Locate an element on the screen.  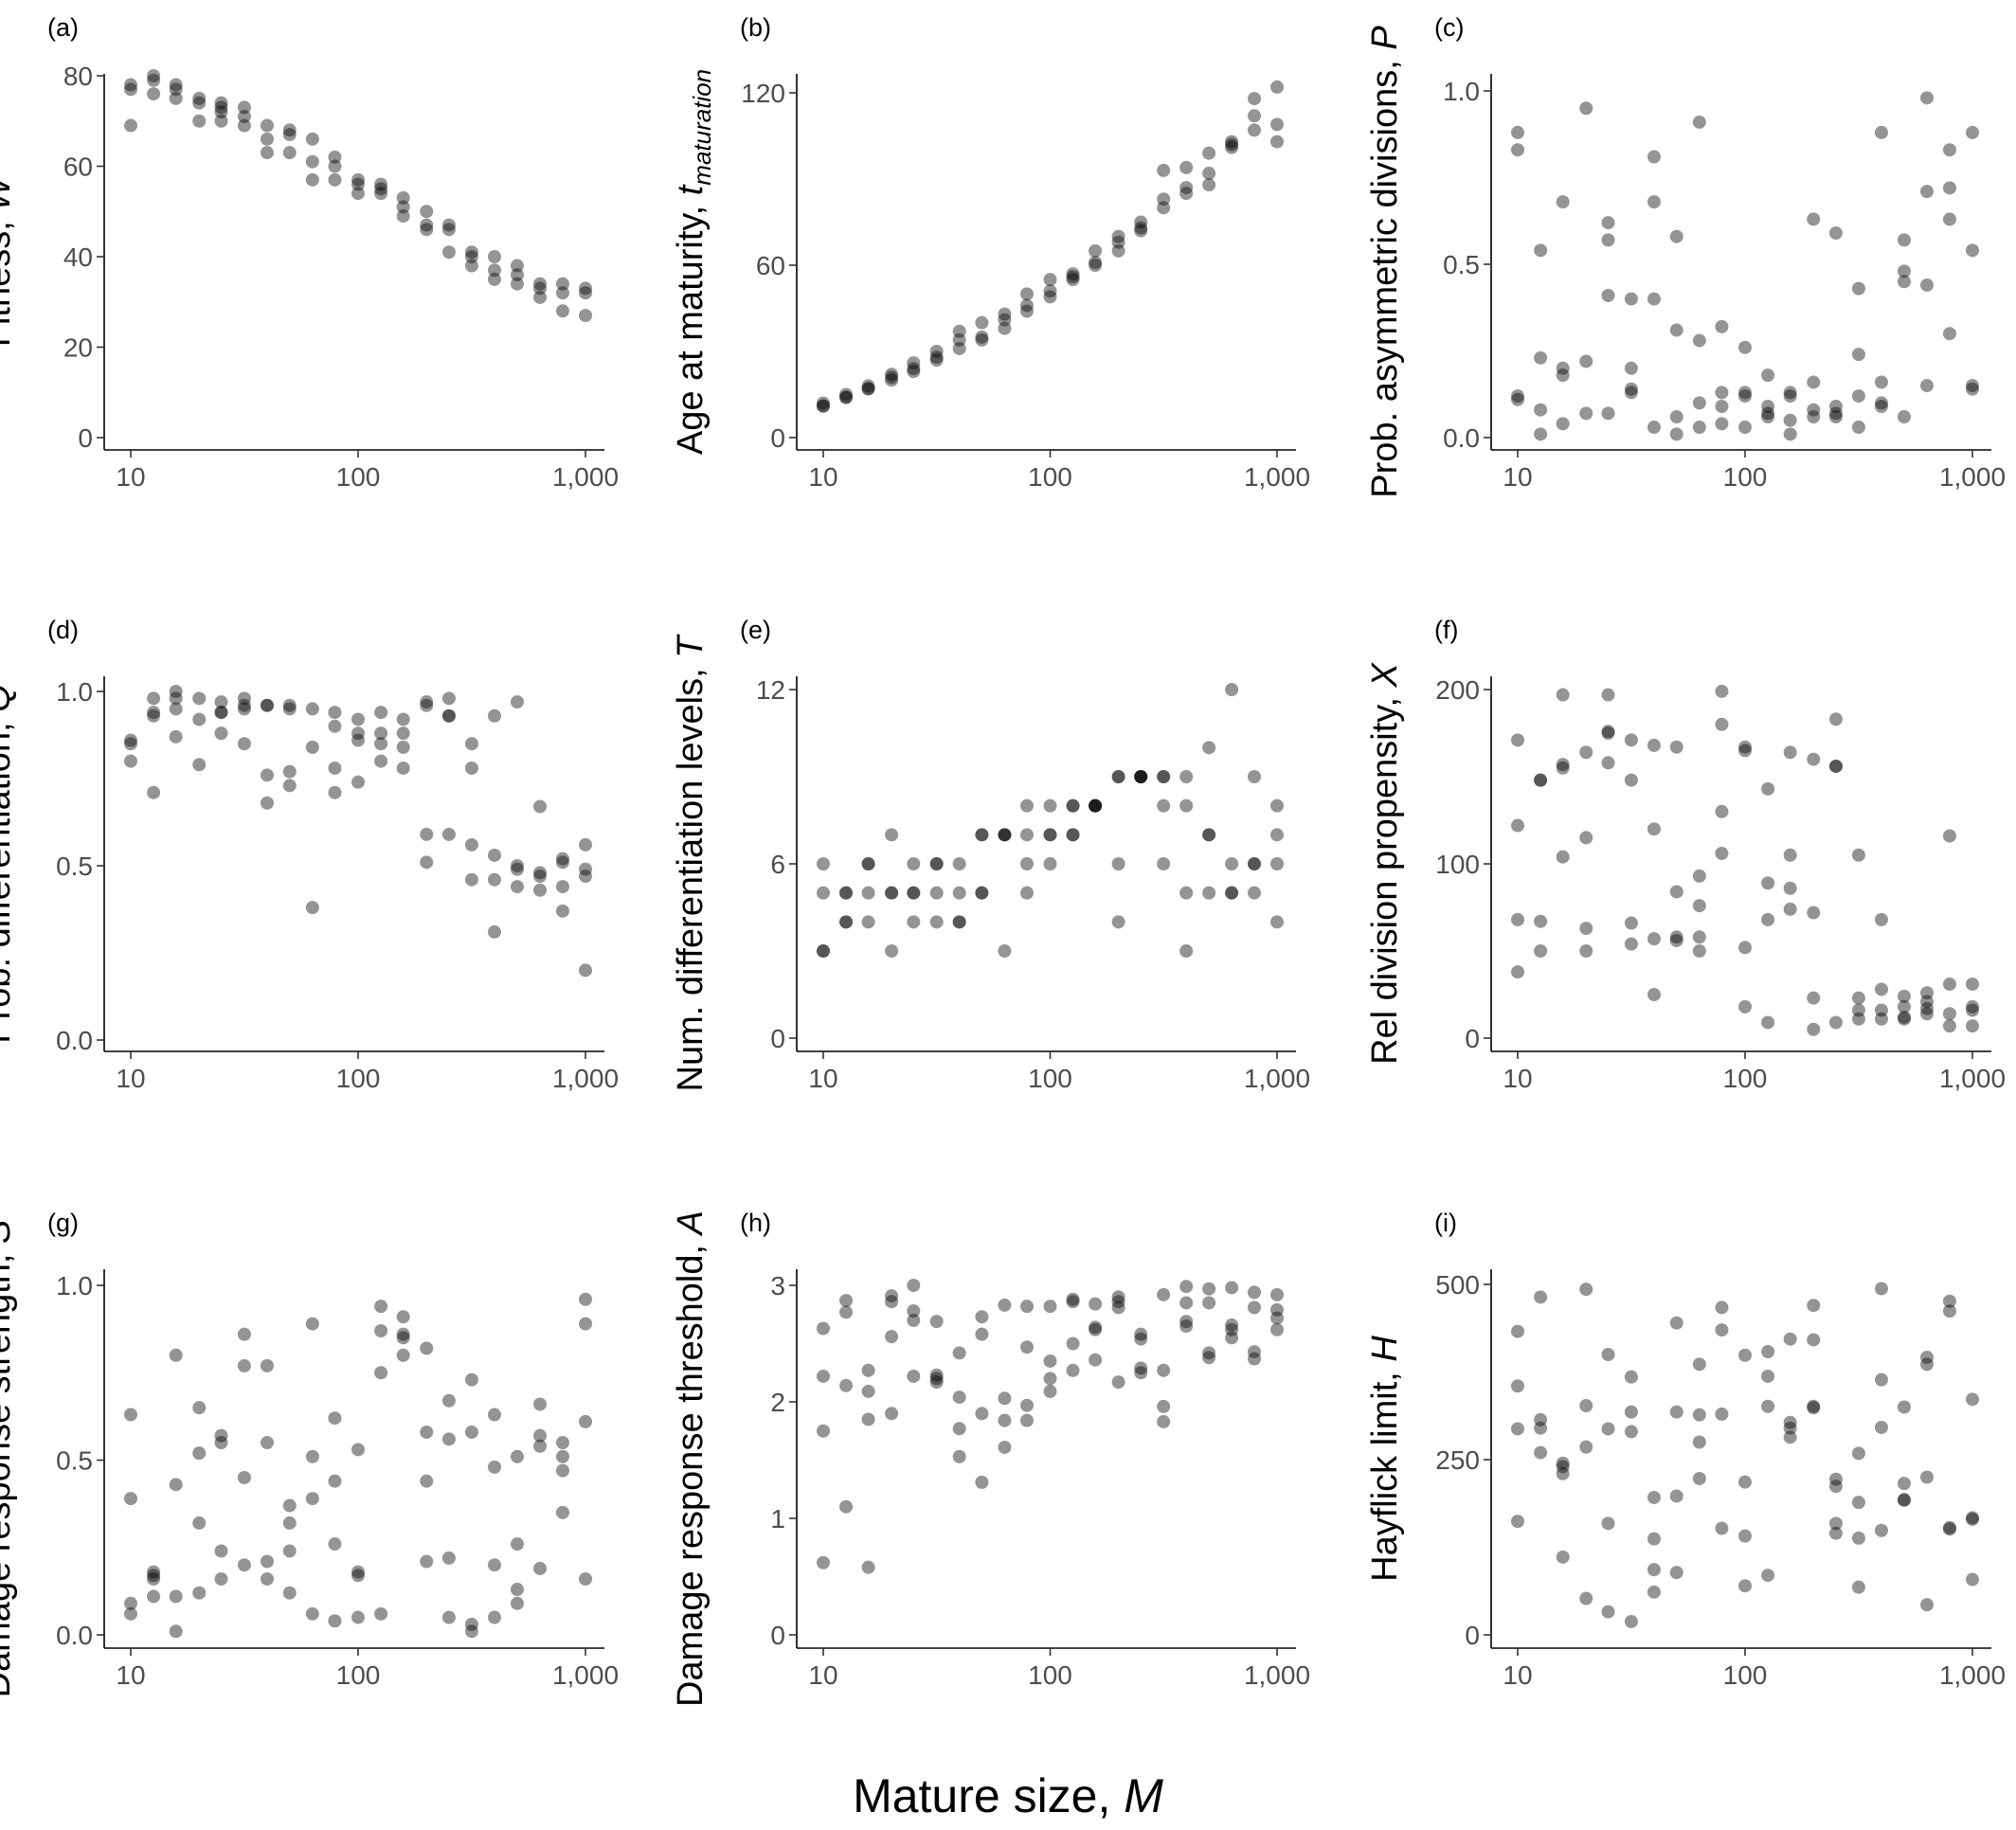
y-axis-label-part: A is located at coordinates (691, 1223).